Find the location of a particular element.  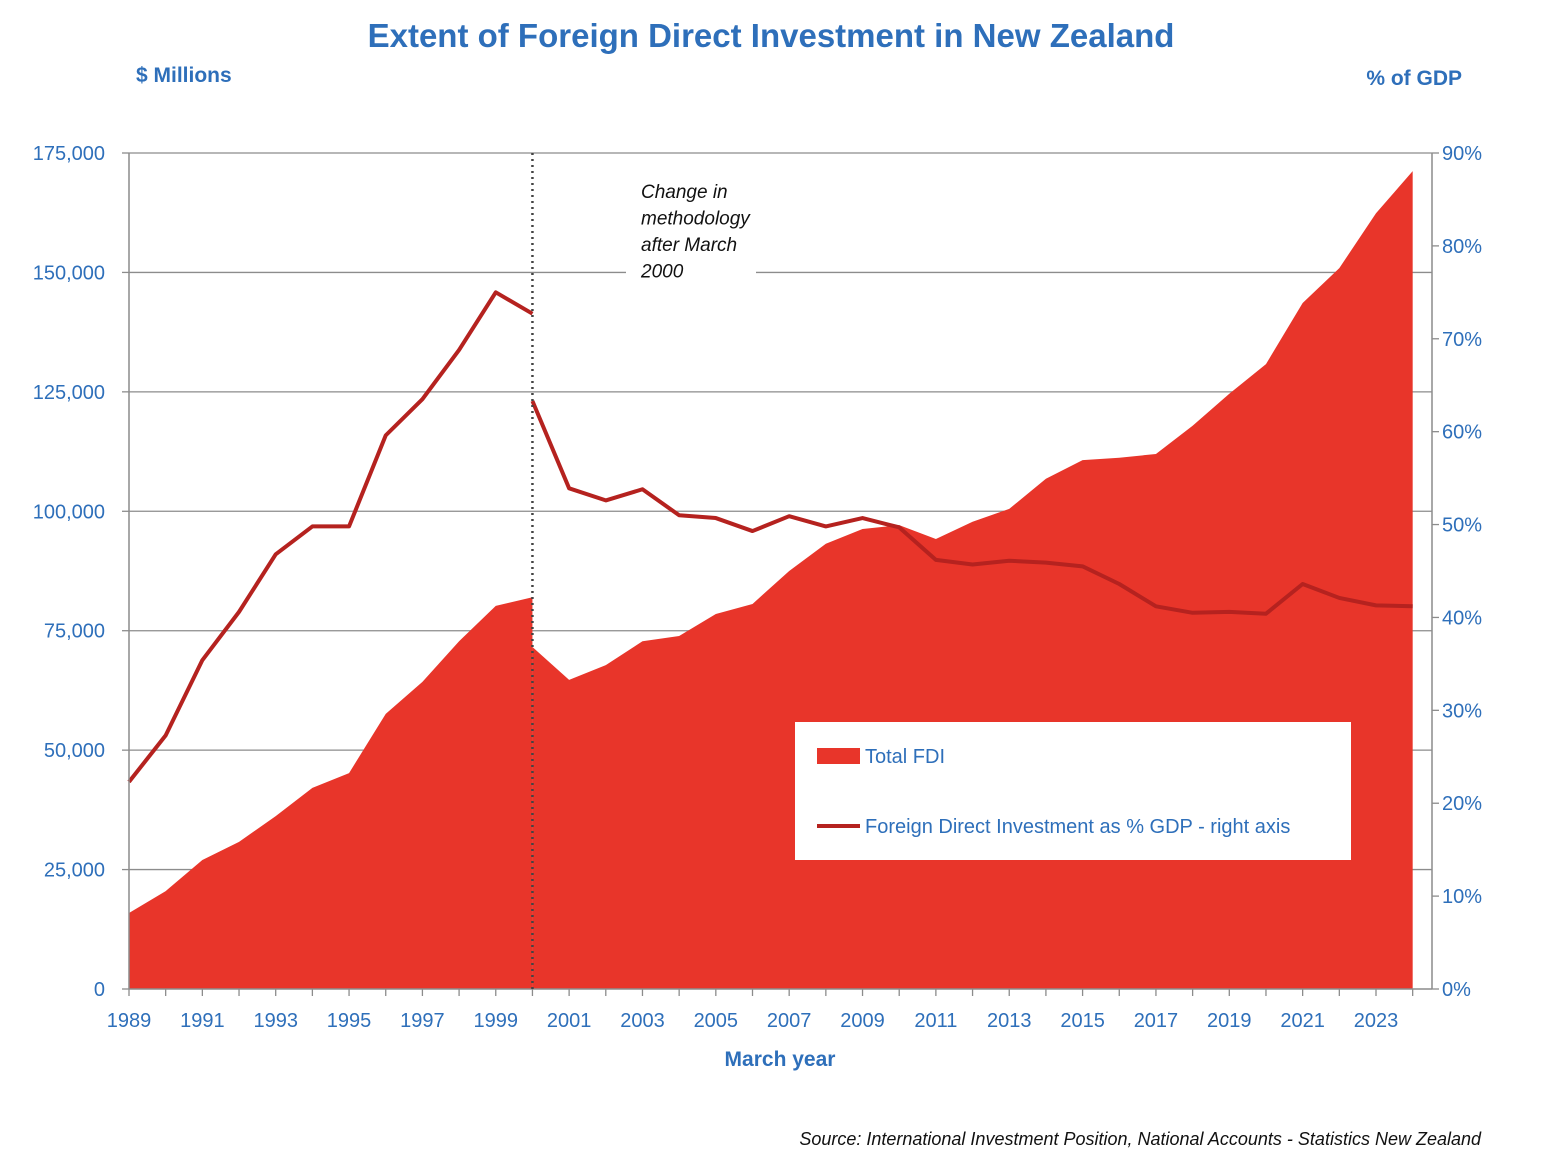

x-tick-label: 1989 is located at coordinates (129, 1021).